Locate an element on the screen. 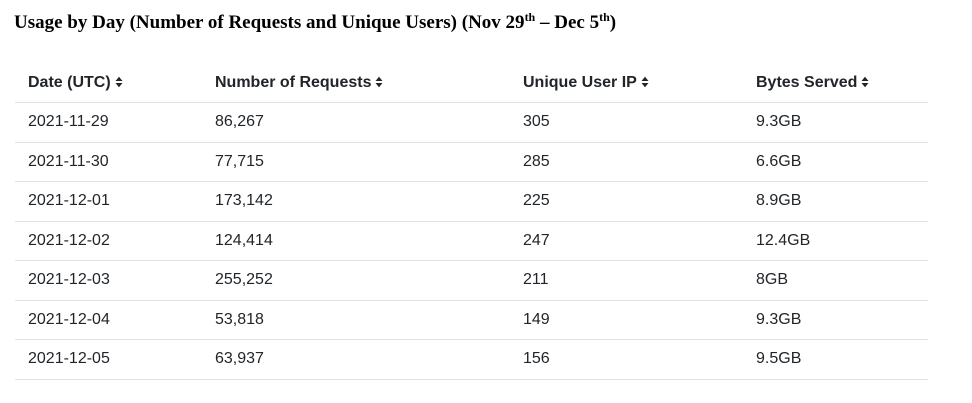 The height and width of the screenshot is (403, 972). title-text: – Dec 5 is located at coordinates (567, 22).